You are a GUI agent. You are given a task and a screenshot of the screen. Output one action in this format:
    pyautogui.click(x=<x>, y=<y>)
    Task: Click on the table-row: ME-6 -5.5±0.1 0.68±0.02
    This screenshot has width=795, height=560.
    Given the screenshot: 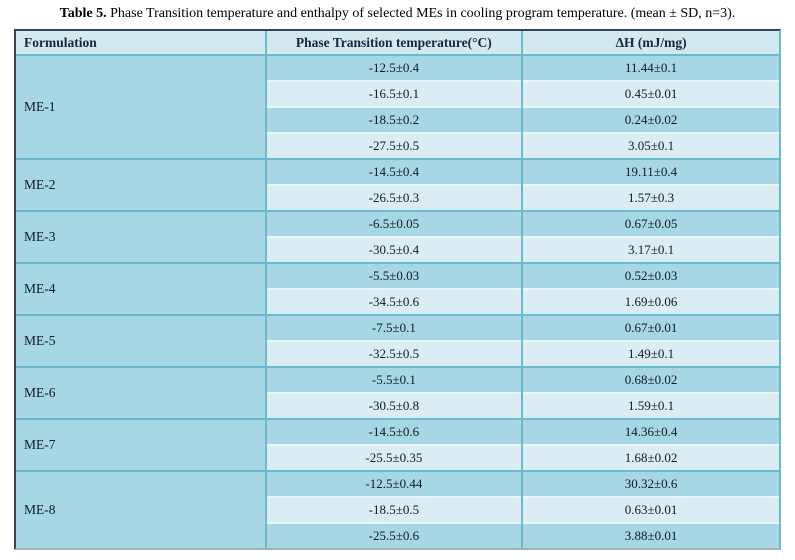 What is the action you would take?
    pyautogui.click(x=397, y=392)
    